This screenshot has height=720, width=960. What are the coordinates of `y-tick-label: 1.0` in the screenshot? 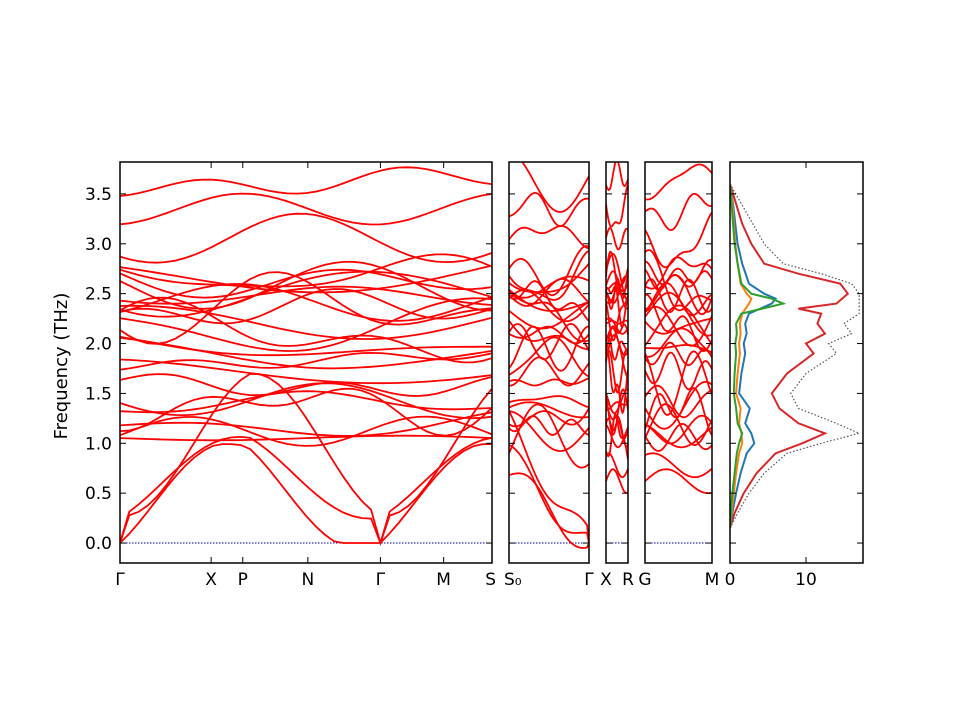 It's located at (98, 444).